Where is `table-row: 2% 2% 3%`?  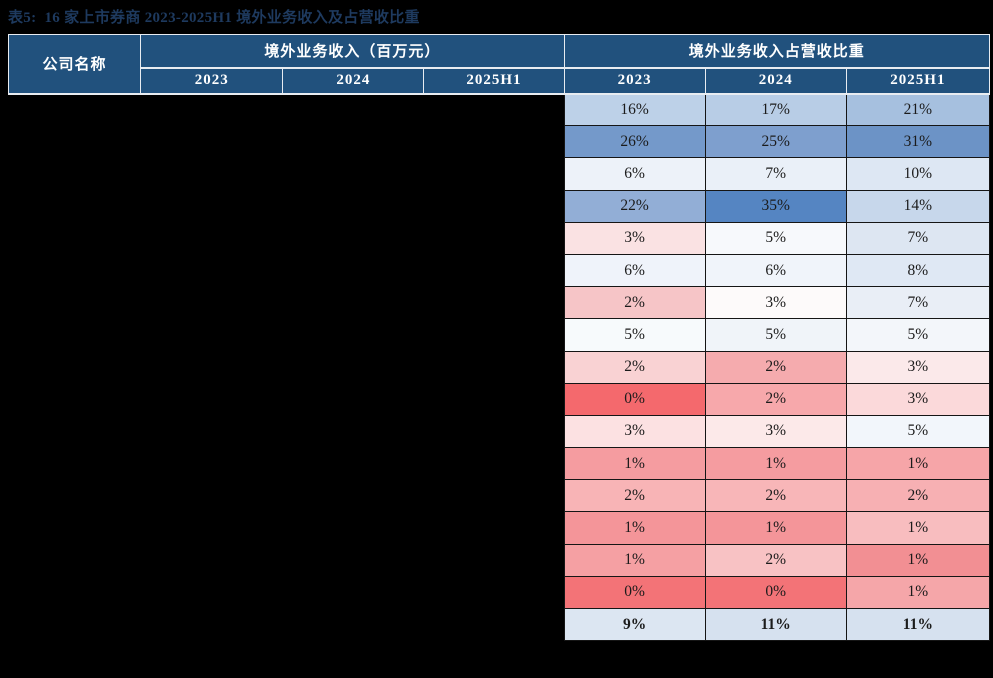 table-row: 2% 2% 3% is located at coordinates (499, 367).